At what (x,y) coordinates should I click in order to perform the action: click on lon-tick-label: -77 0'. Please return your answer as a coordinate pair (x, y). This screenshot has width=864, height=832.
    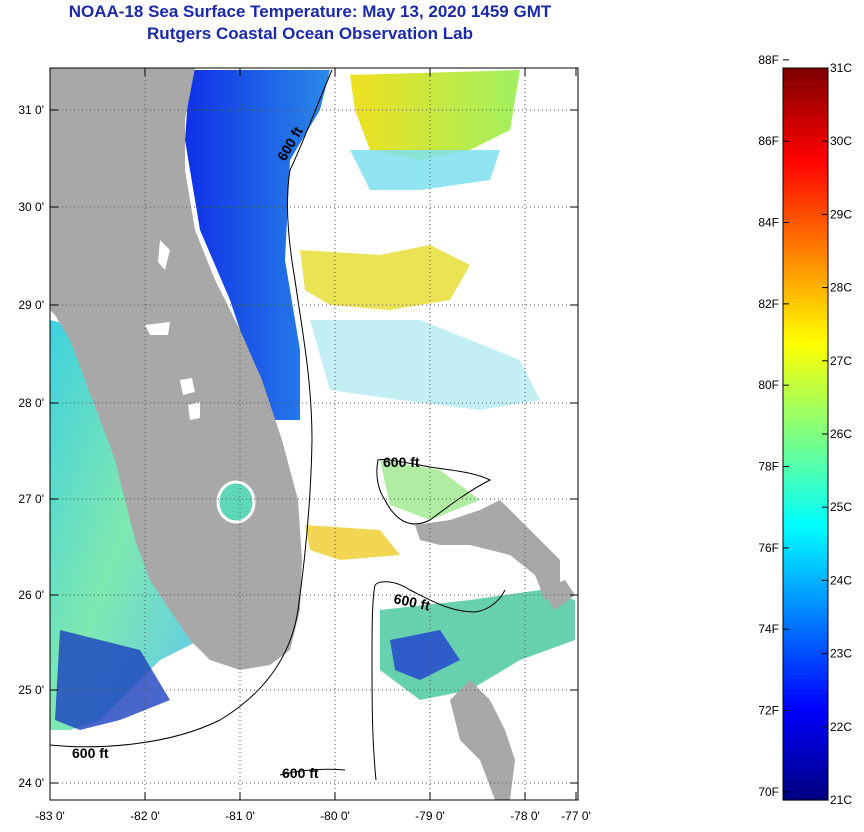
    Looking at the image, I should click on (576, 816).